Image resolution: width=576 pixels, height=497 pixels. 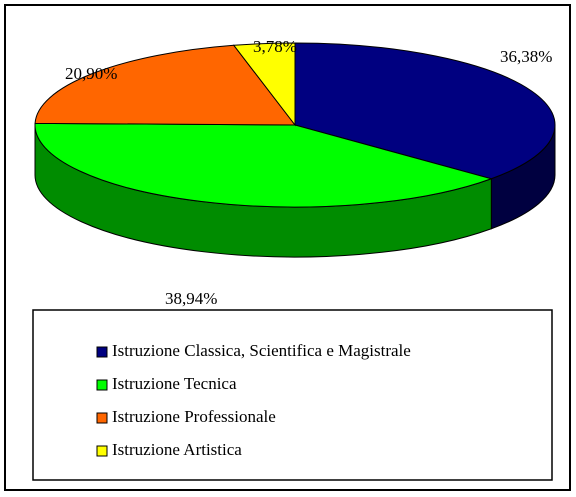 I want to click on legend-label: Istruzione Professionale, so click(x=194, y=416).